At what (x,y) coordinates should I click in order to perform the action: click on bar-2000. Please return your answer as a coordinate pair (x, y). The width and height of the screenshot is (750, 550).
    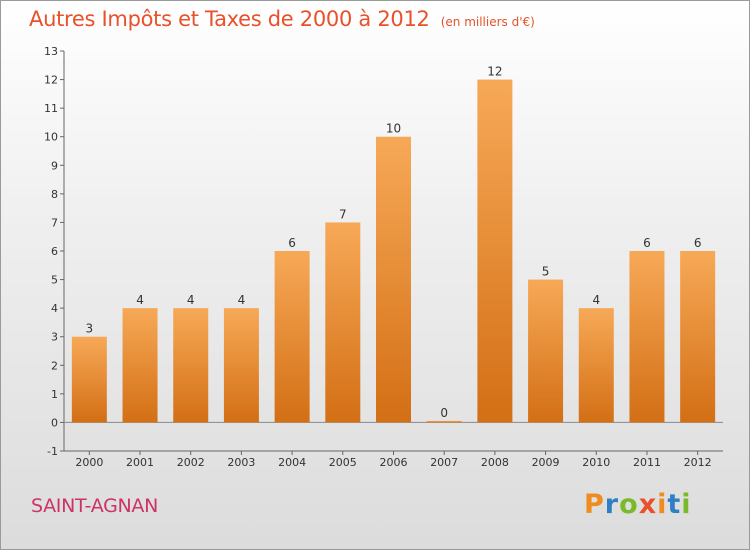
    Looking at the image, I should click on (89, 379).